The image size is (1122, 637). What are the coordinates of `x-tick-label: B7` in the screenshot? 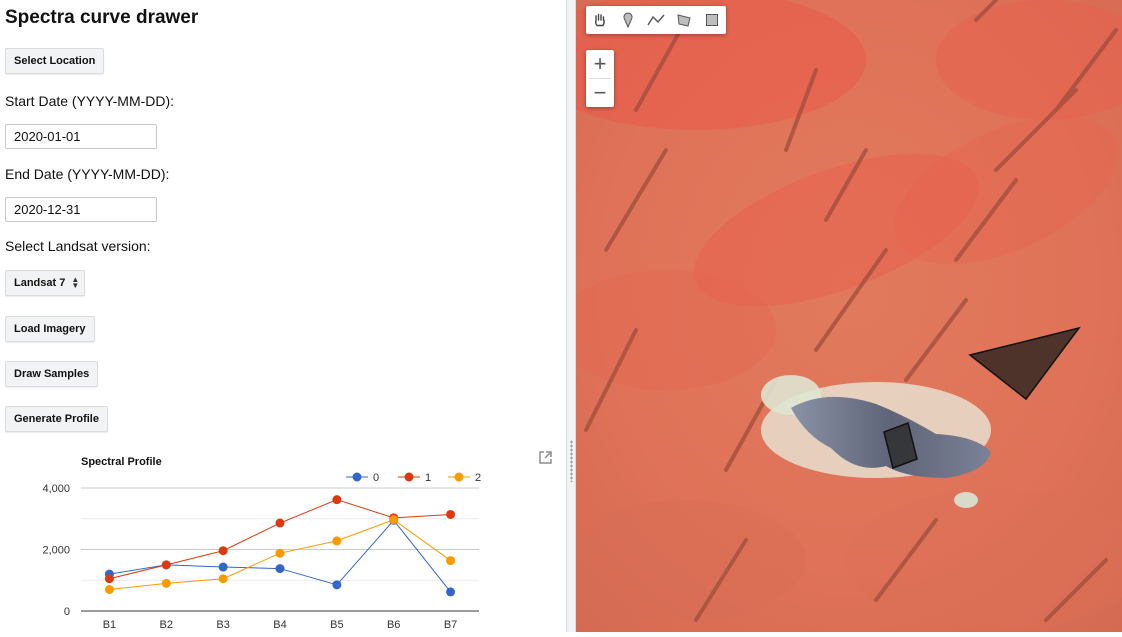 It's located at (450, 625).